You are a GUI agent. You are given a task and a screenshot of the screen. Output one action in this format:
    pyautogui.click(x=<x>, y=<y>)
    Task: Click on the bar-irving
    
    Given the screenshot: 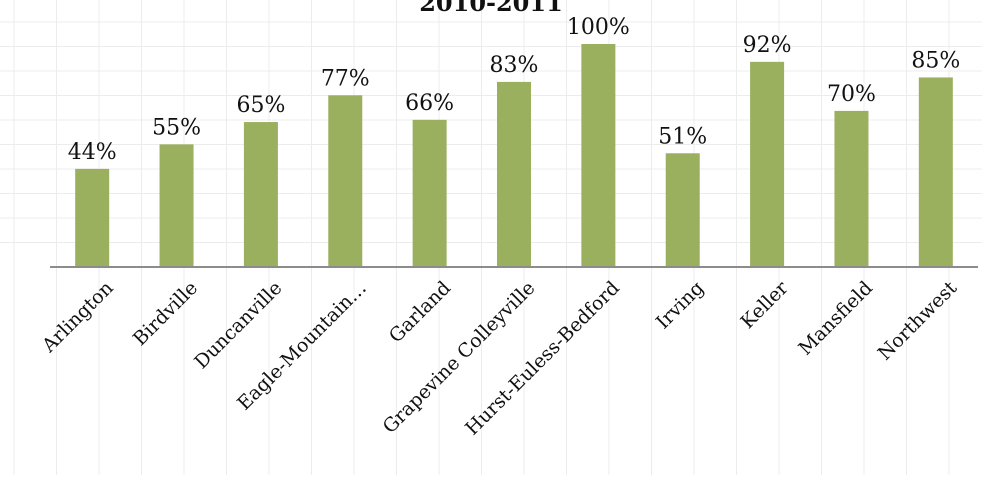 What is the action you would take?
    pyautogui.click(x=682, y=210)
    